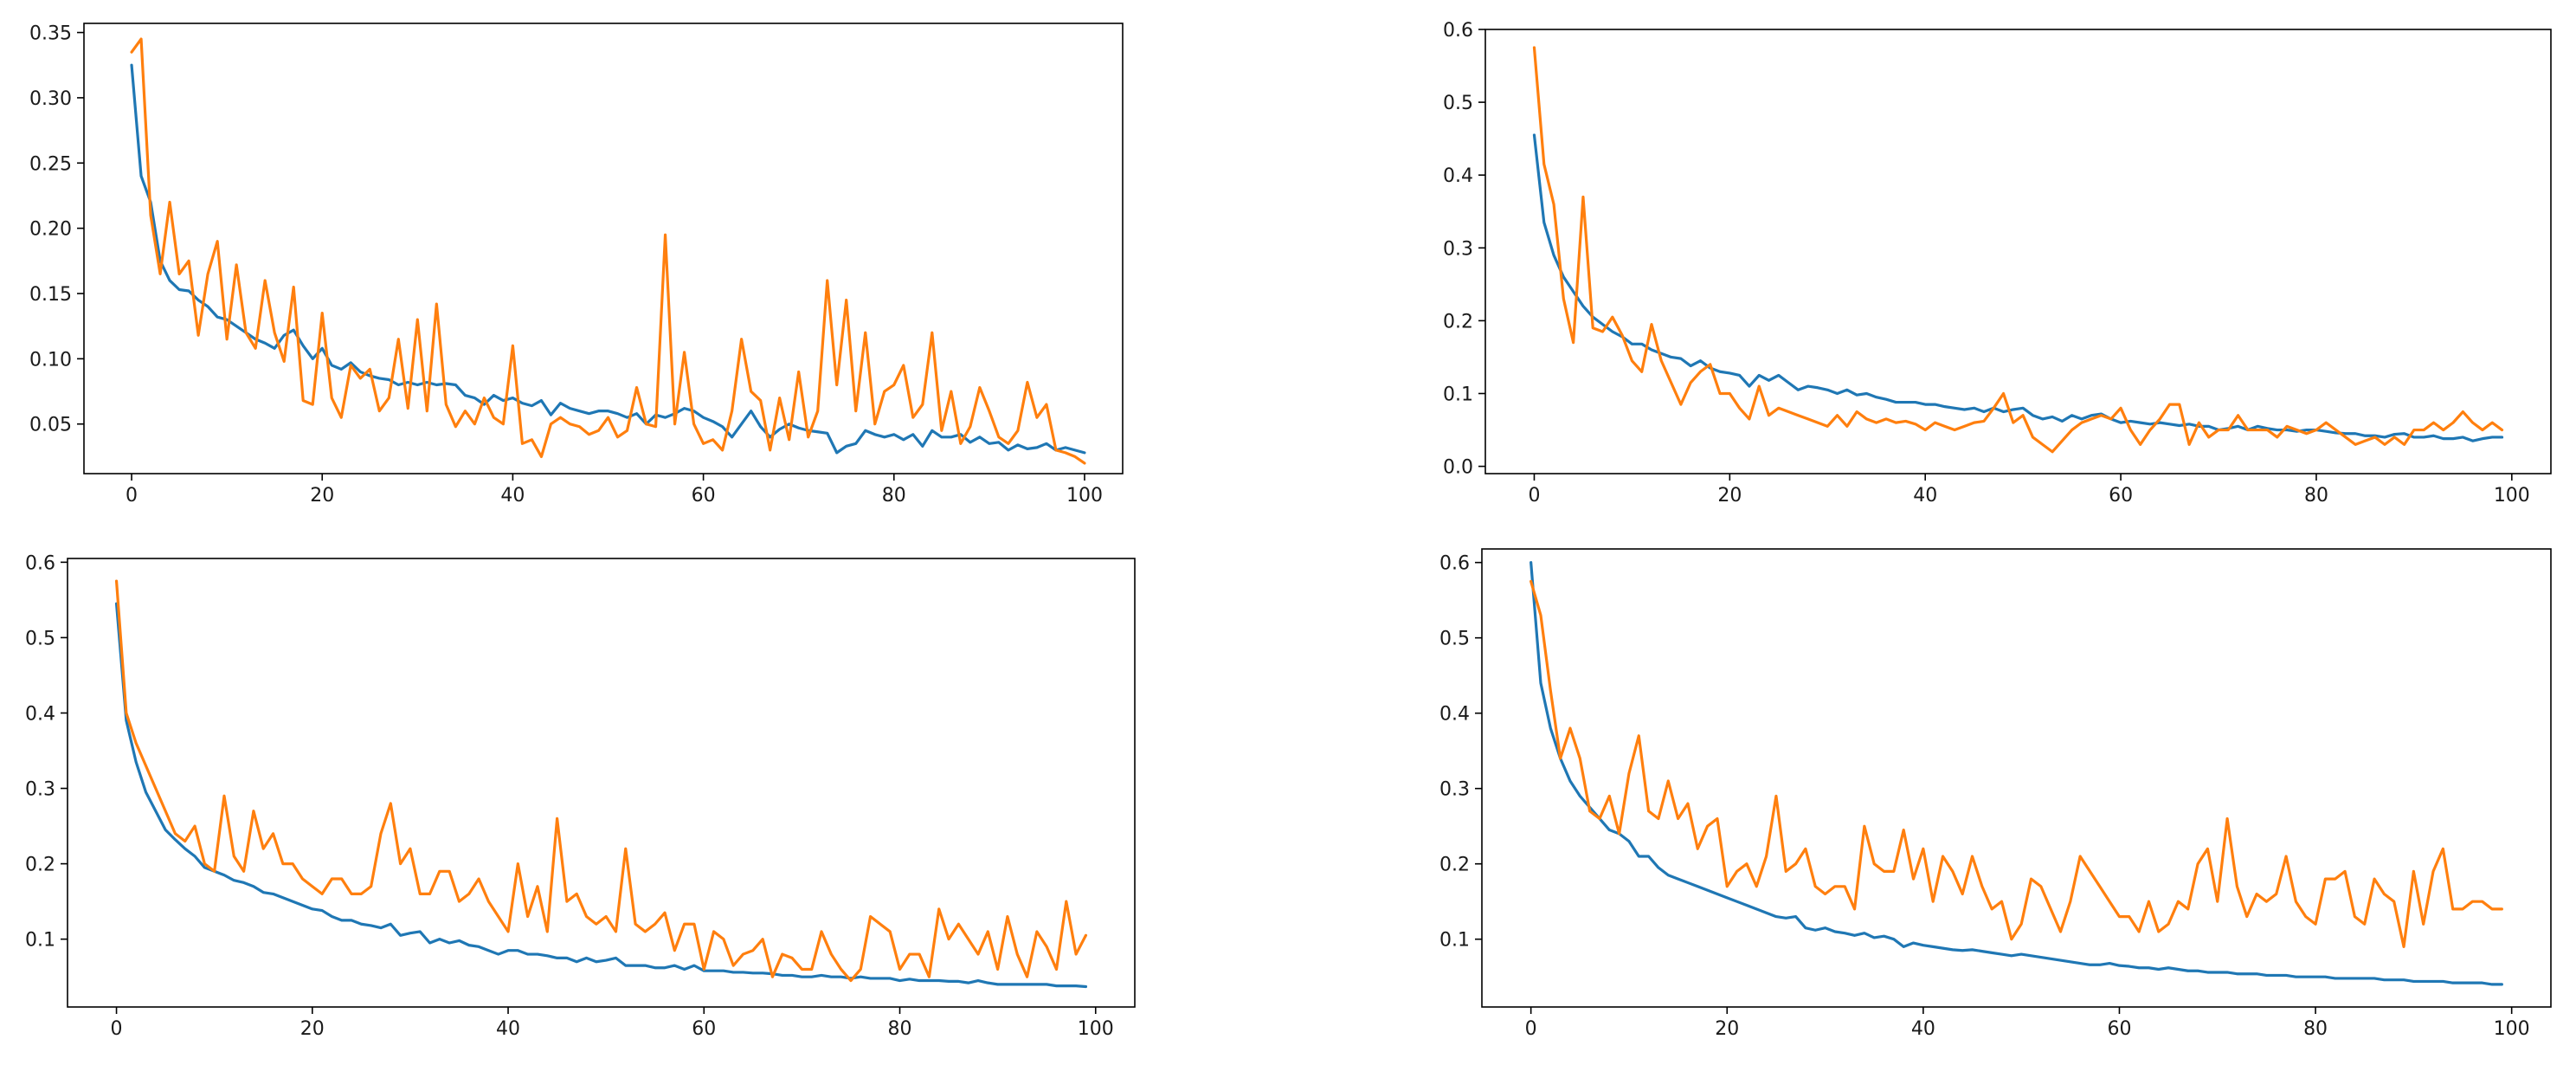  Describe the element at coordinates (1458, 468) in the screenshot. I see `y-tick-label: 0.0` at that location.